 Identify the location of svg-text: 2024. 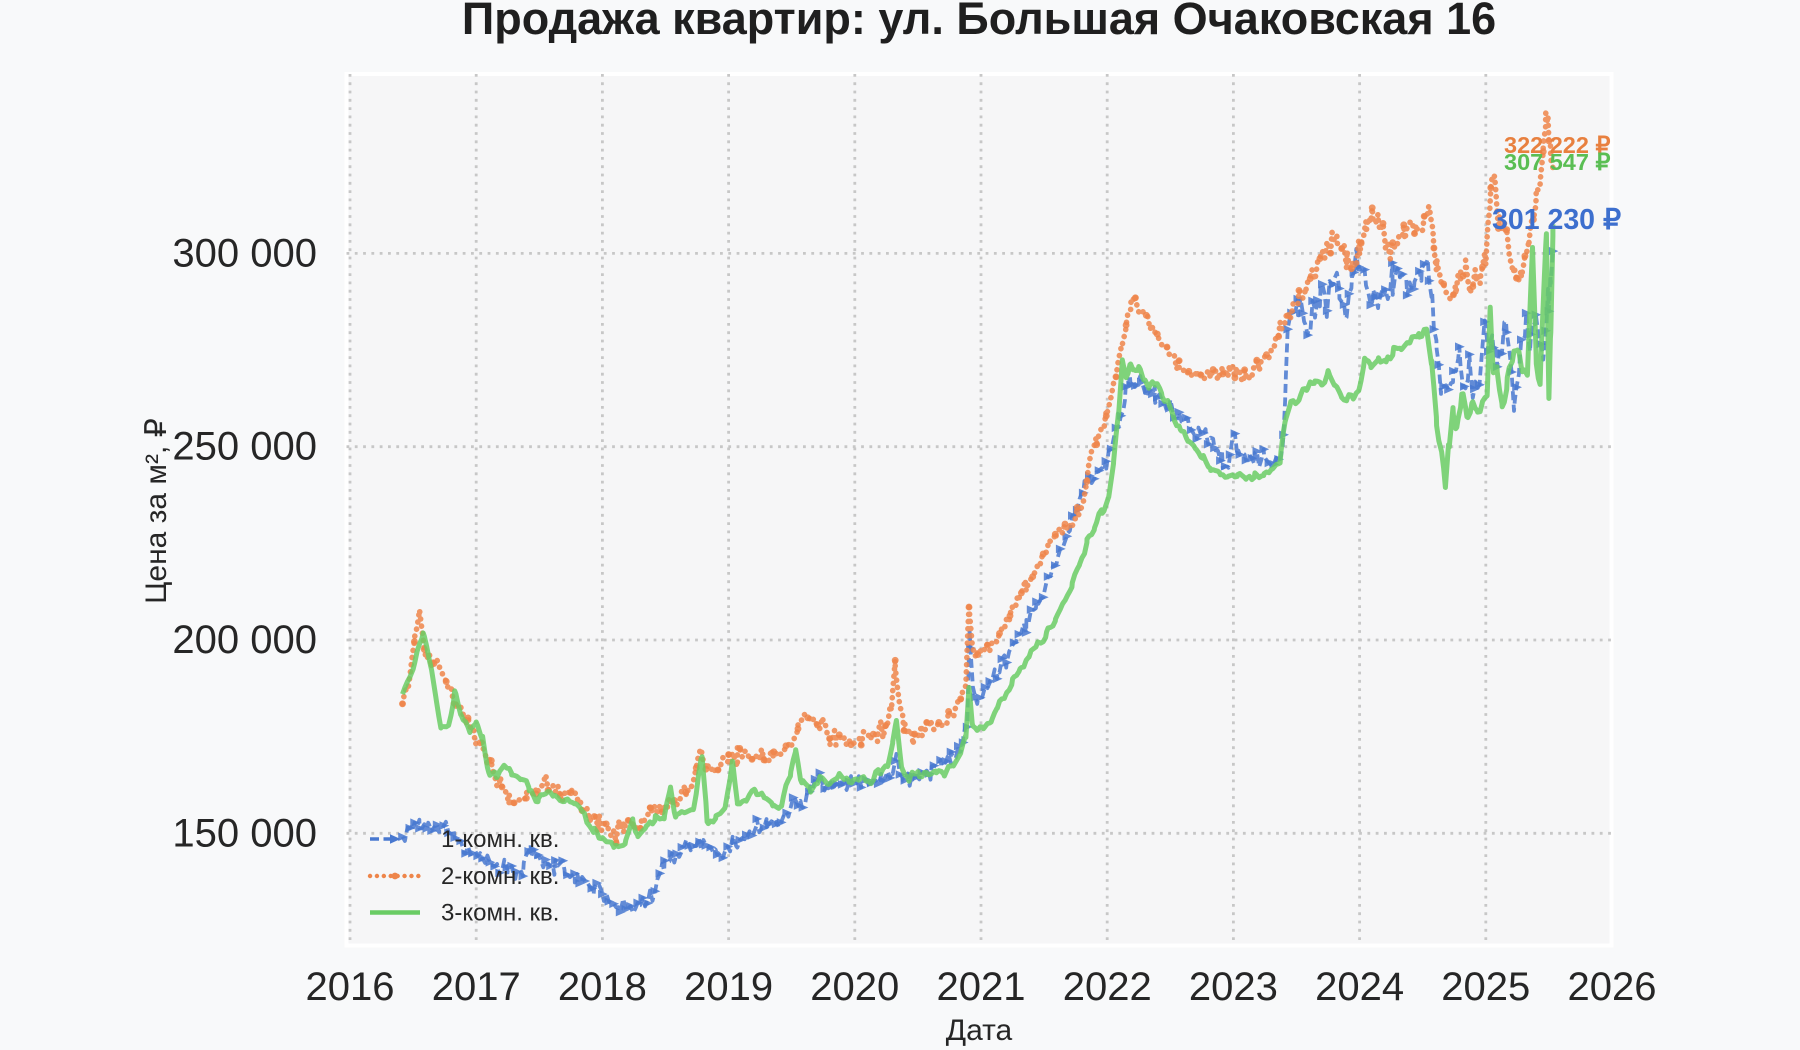
(1359, 987).